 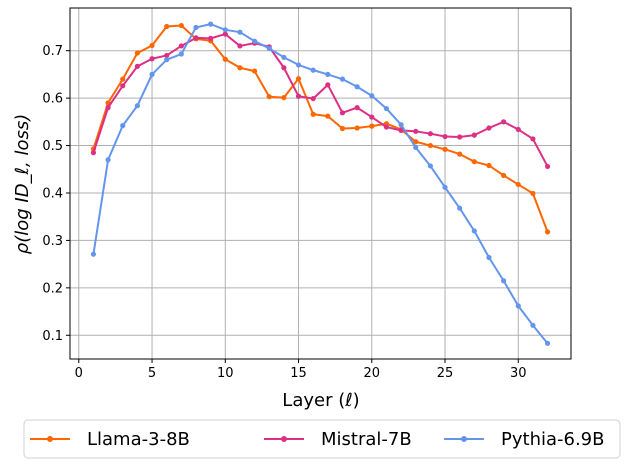 What do you see at coordinates (552, 439) in the screenshot?
I see `legend-label: Pythia-6.9B` at bounding box center [552, 439].